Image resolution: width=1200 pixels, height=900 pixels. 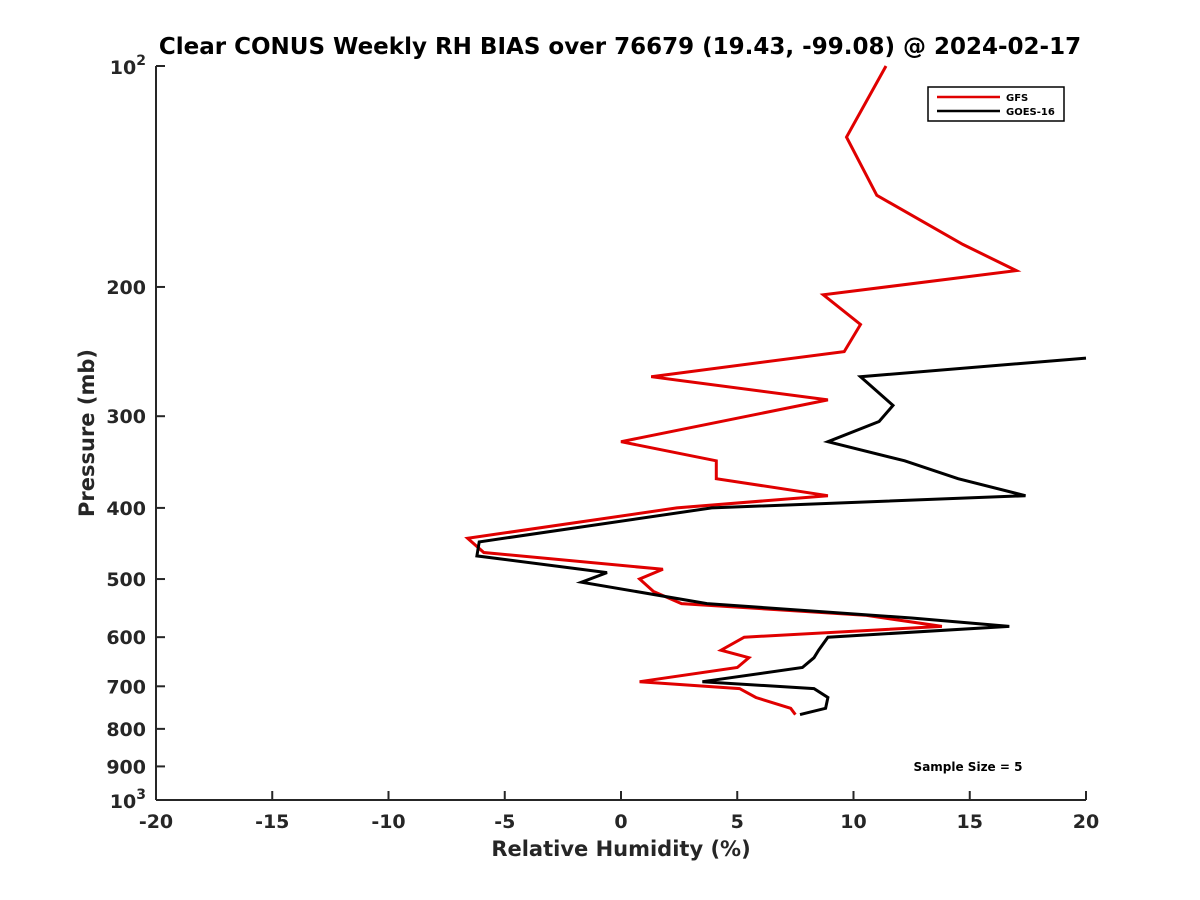 I want to click on legend-box, so click(x=996, y=104).